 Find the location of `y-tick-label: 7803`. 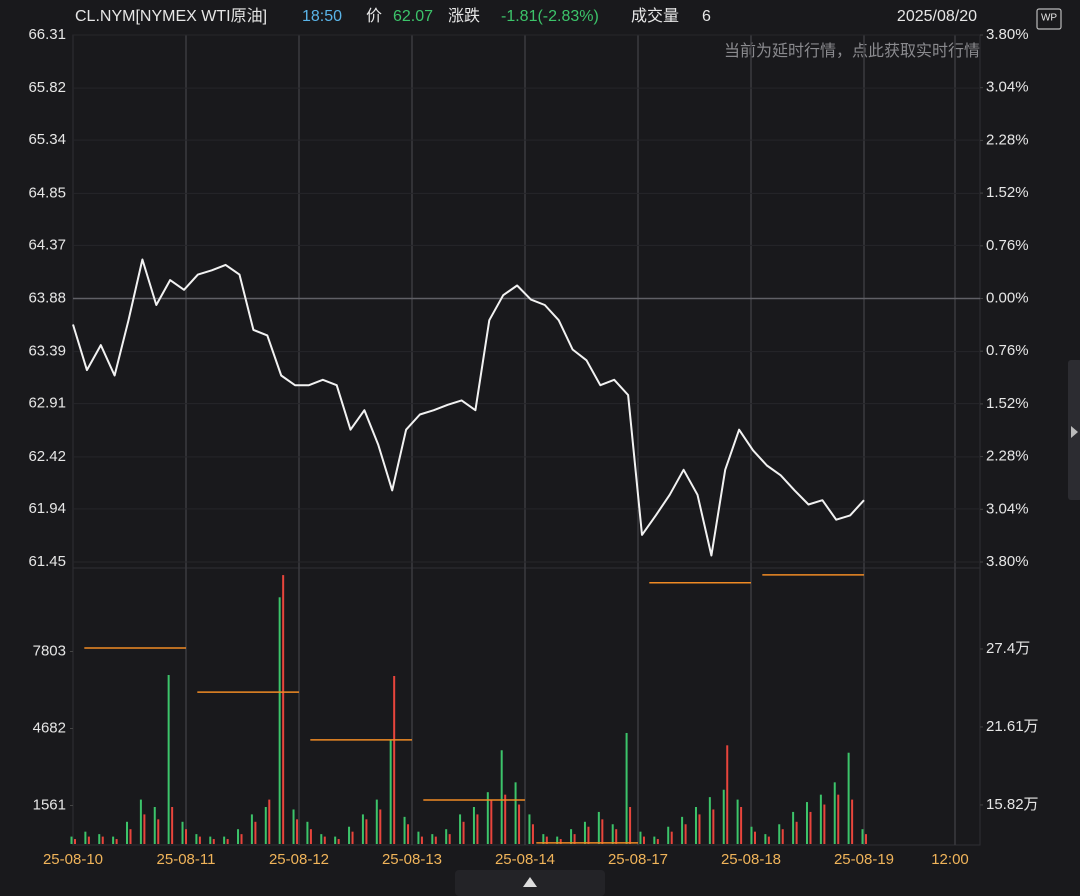

y-tick-label: 7803 is located at coordinates (49, 650).